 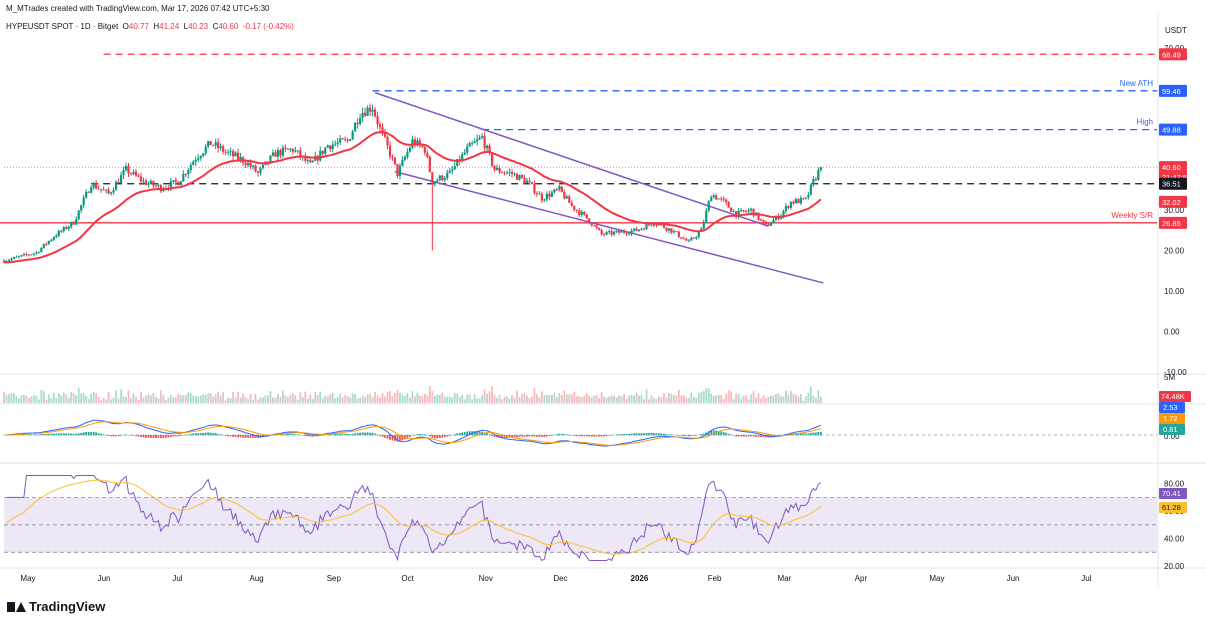 What do you see at coordinates (1173, 201) in the screenshot?
I see `price-tag` at bounding box center [1173, 201].